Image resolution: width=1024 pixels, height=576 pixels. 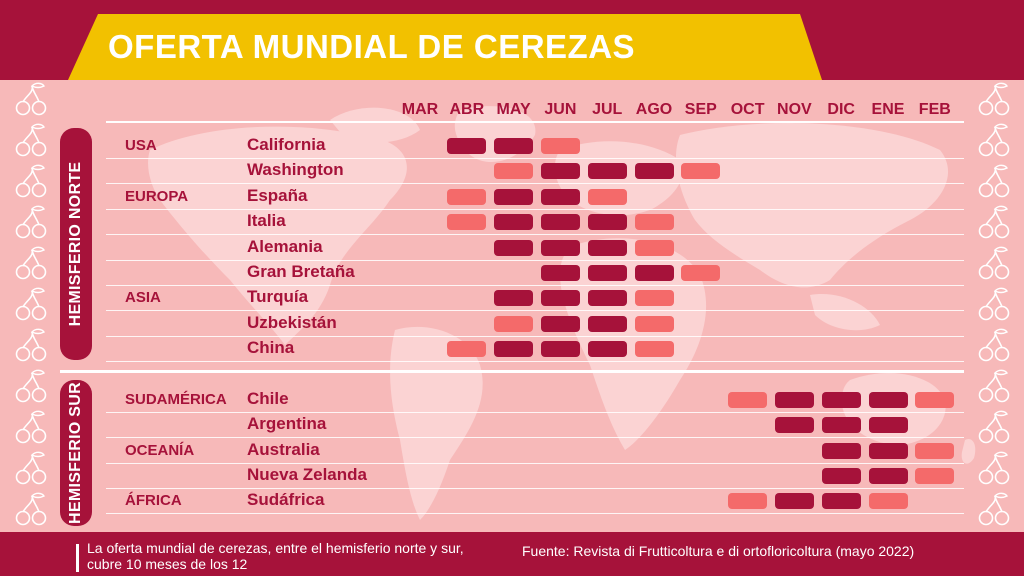 What do you see at coordinates (794, 109) in the screenshot?
I see `month-label-nov: NOV` at bounding box center [794, 109].